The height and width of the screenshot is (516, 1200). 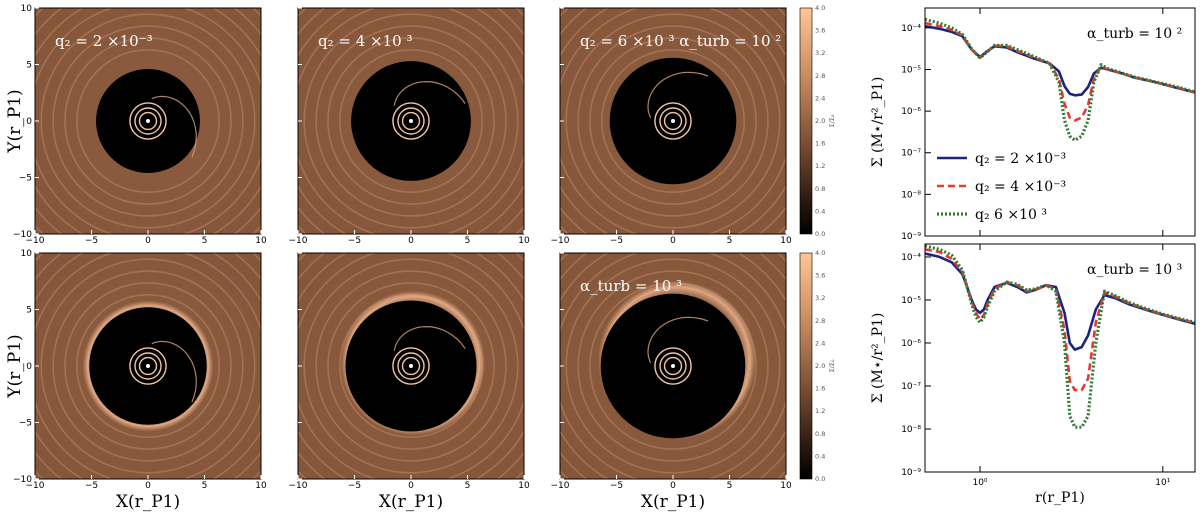 I want to click on y-tick-label: 5, so click(x=29, y=66).